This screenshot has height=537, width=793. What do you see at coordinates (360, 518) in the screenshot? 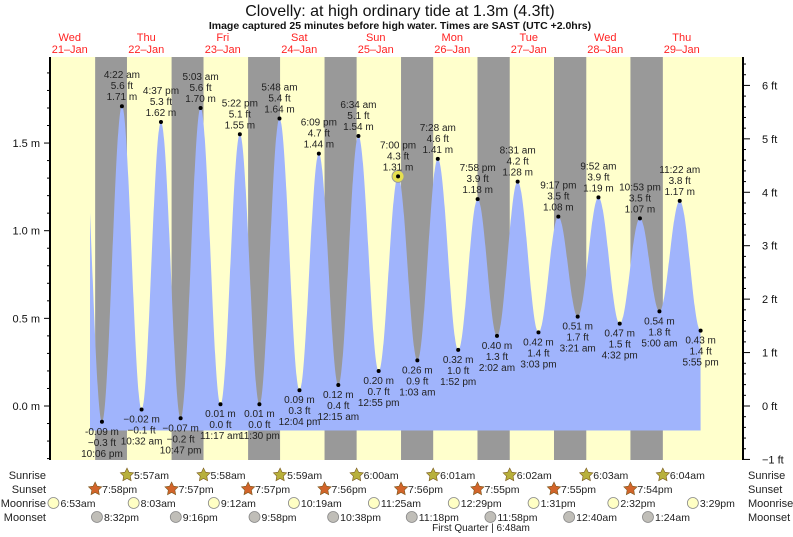
I see `moonset-time: 10:38pm` at bounding box center [360, 518].